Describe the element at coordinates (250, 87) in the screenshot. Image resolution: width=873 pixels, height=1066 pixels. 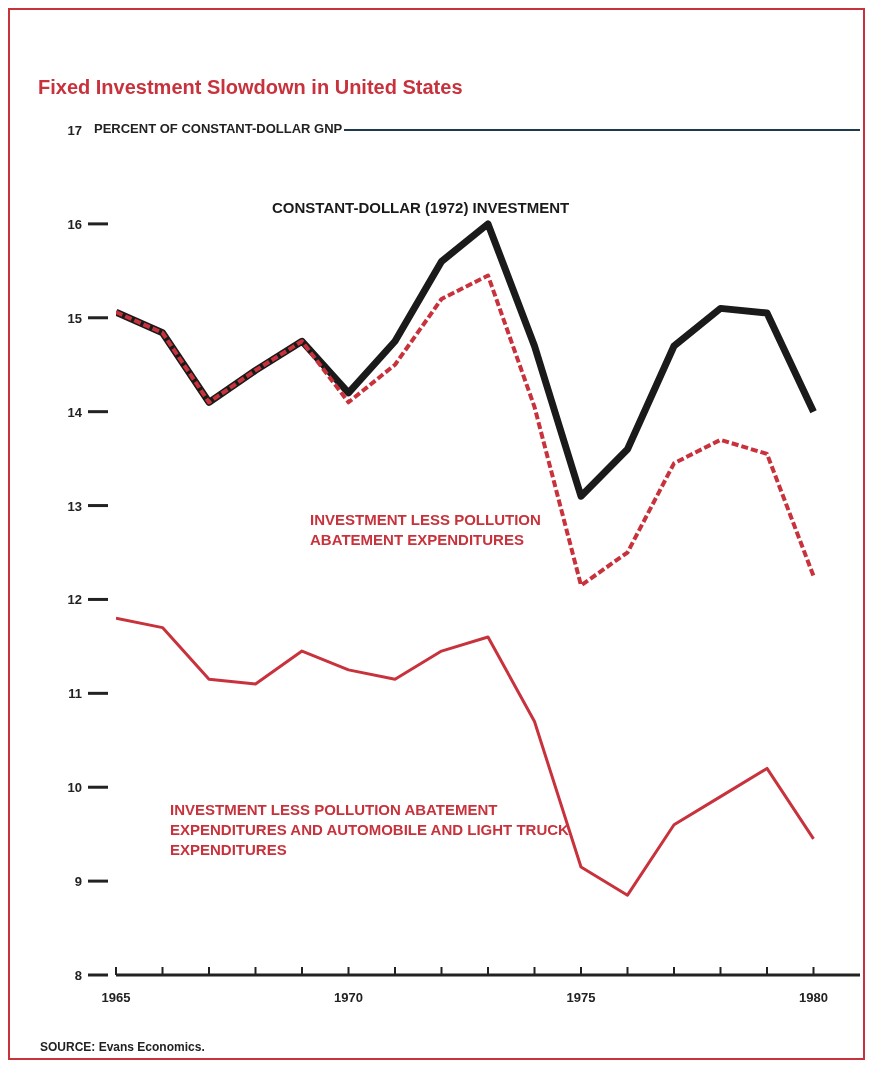
I see `chart-title: Fixed Investment Slowdown in United States` at that location.